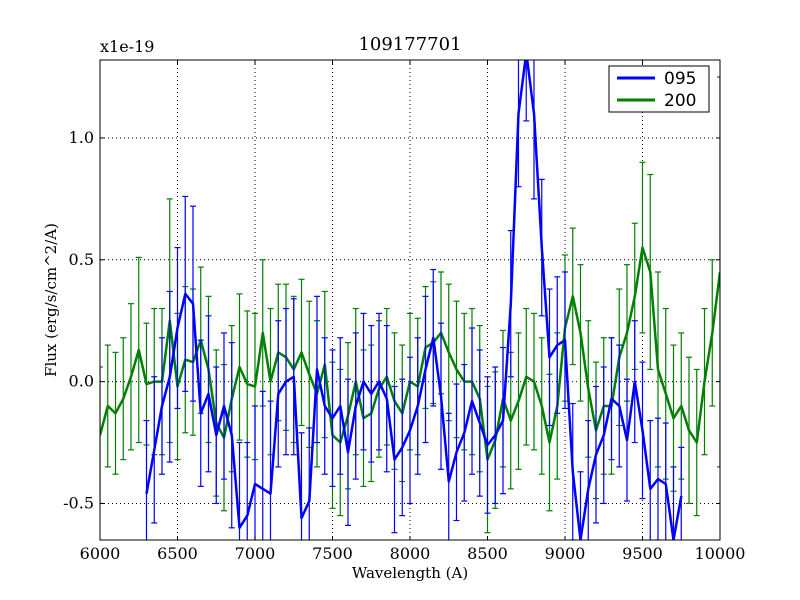 The height and width of the screenshot is (600, 800). I want to click on y-axis-label: Flux (erg/s/cm^2/A), so click(51, 300).